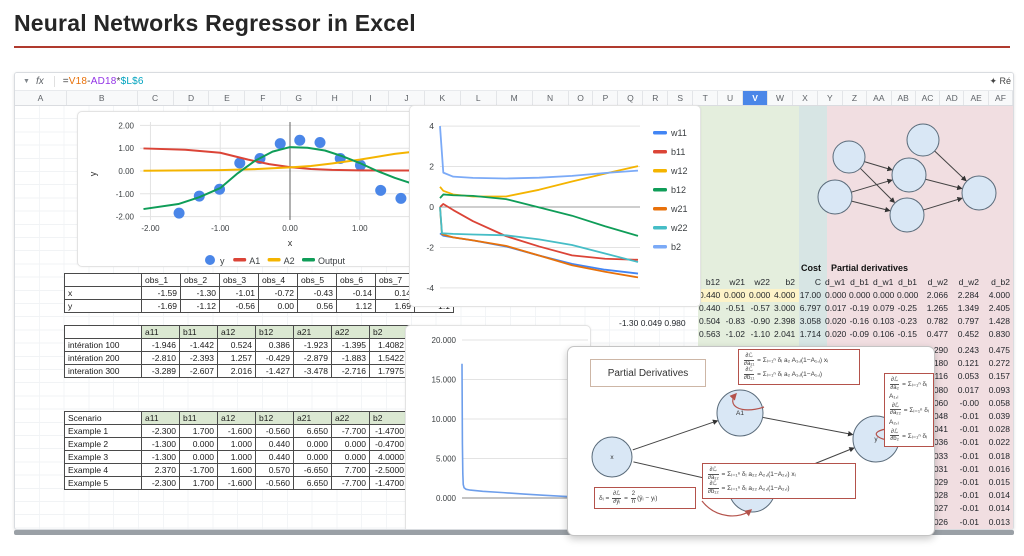 Image resolution: width=1024 pixels, height=556 pixels. I want to click on cell: .028, so click(939, 495).